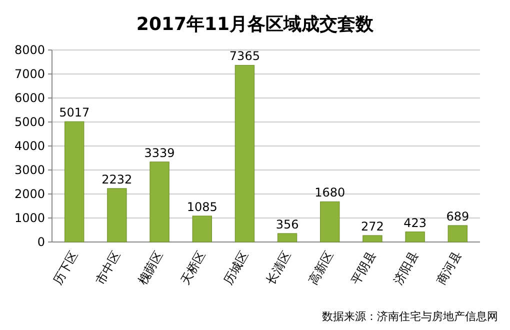 This screenshot has height=330, width=510. Describe the element at coordinates (255, 24) in the screenshot. I see `chart-title: 2017年11月各区域成交套数` at that location.